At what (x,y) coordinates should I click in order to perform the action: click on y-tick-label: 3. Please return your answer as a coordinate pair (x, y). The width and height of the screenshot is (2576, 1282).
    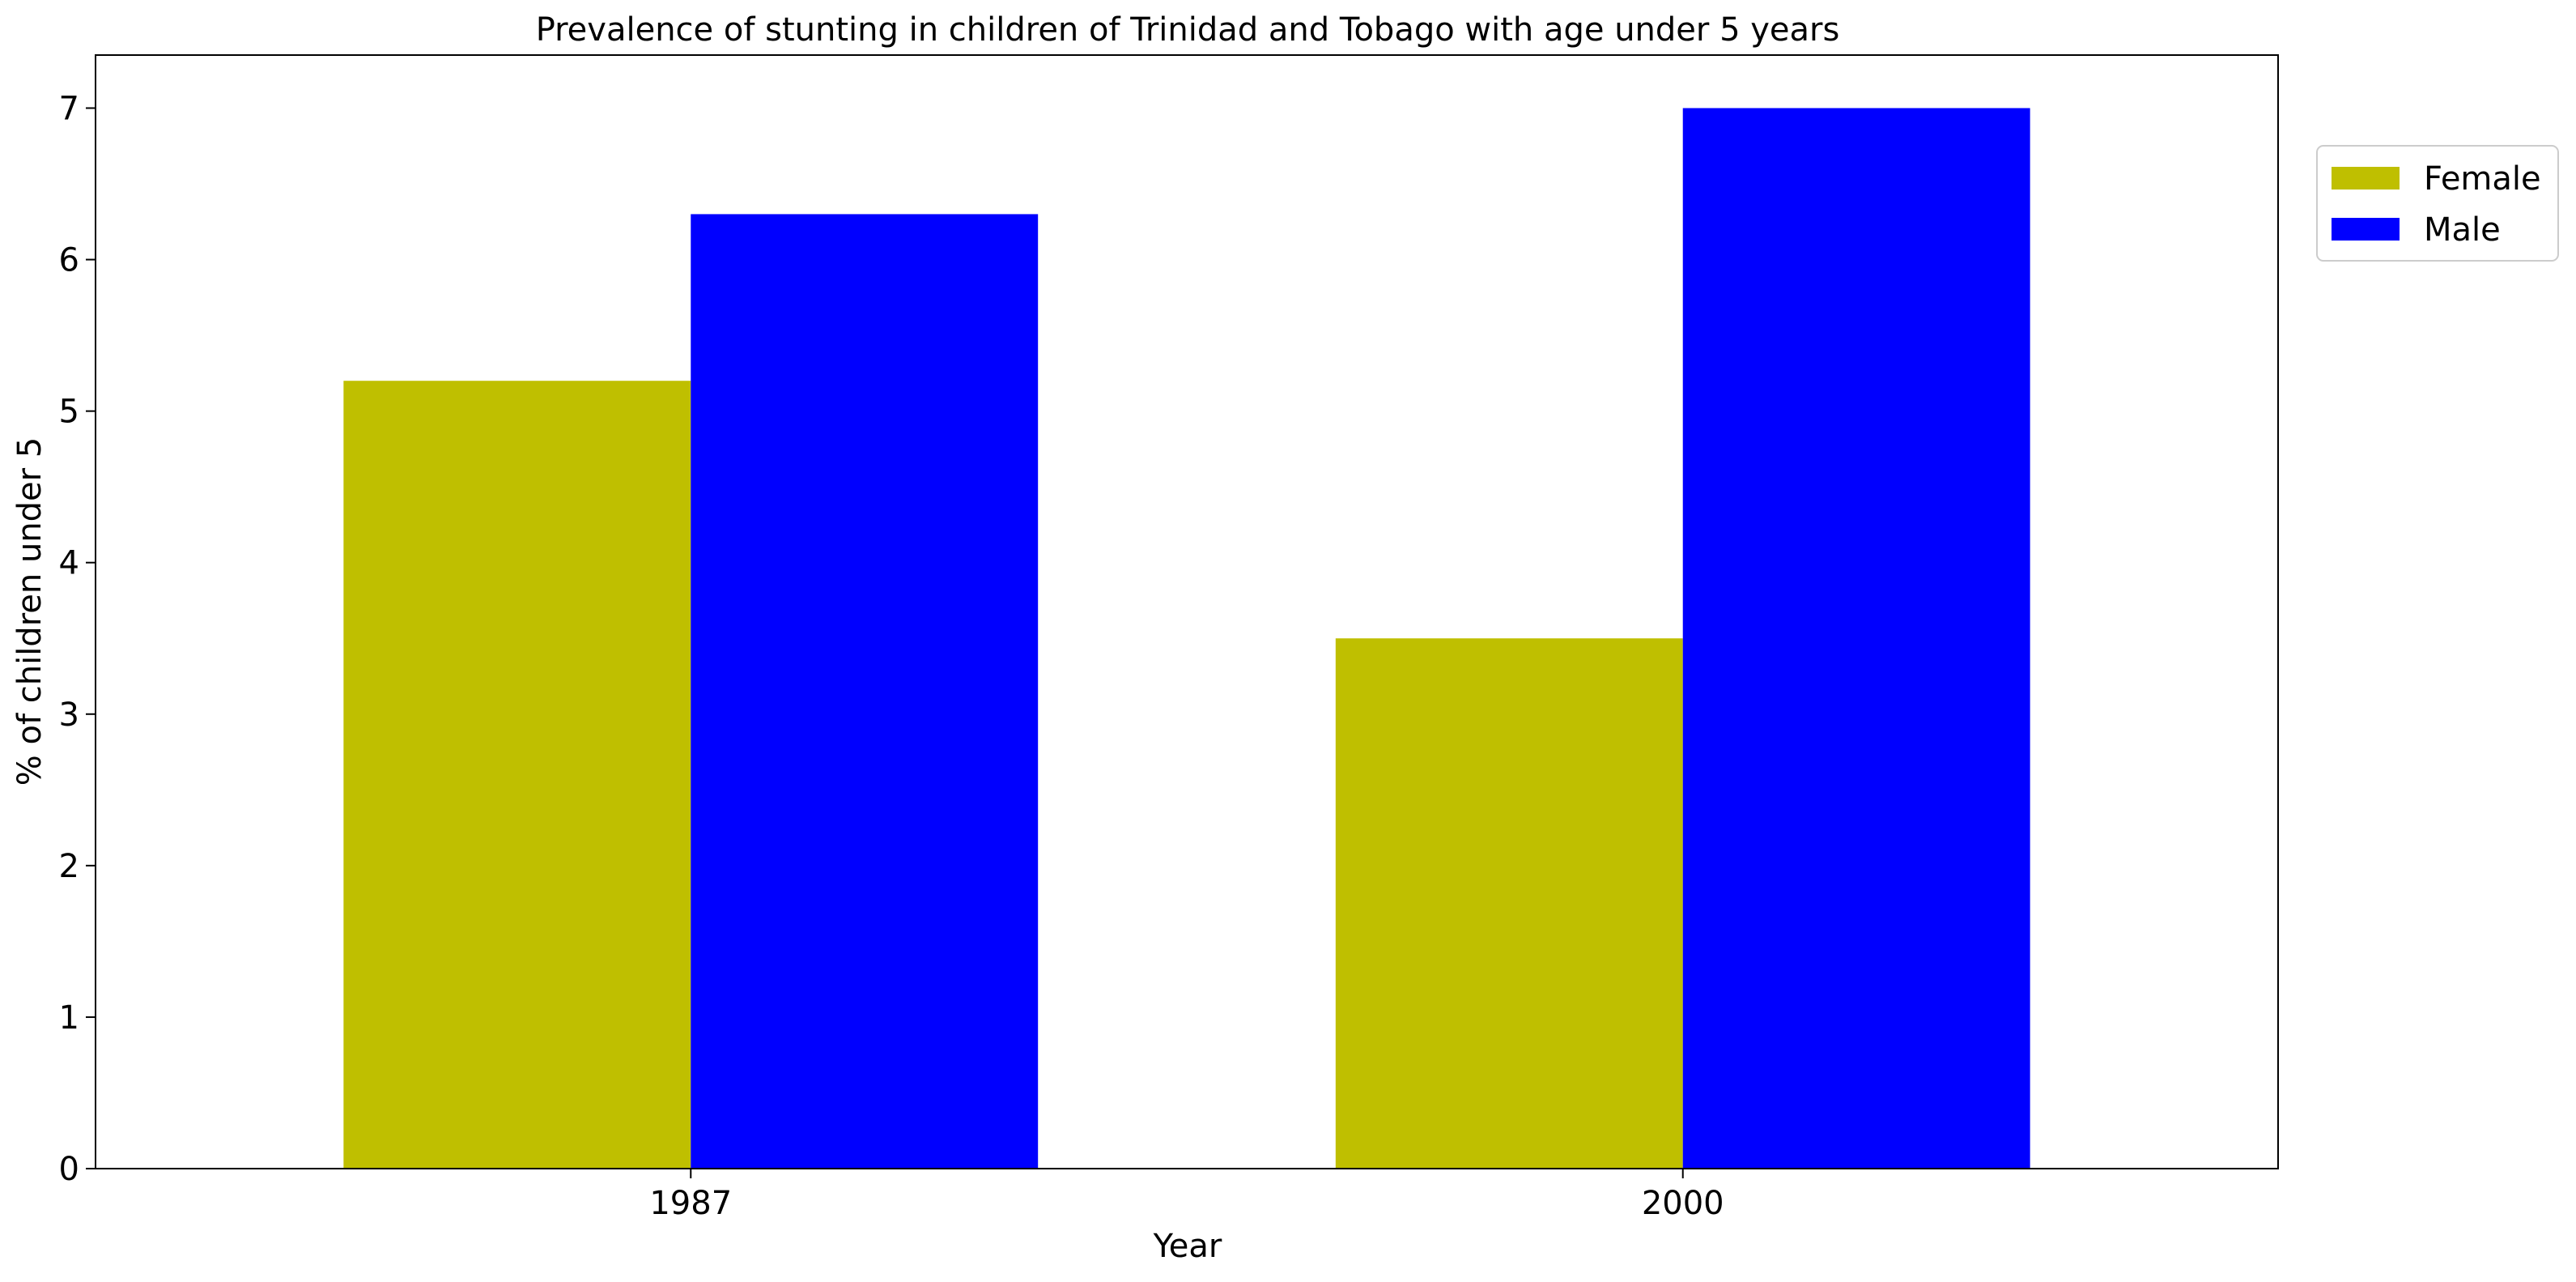
    Looking at the image, I should click on (69, 715).